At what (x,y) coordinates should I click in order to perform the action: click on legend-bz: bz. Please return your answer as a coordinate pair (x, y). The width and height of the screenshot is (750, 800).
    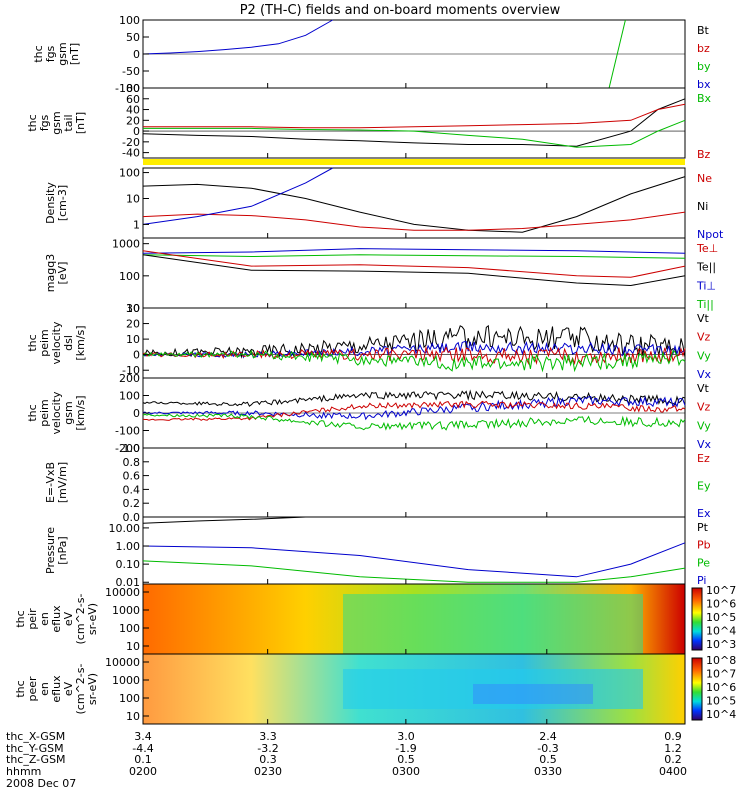
    Looking at the image, I should click on (703, 48).